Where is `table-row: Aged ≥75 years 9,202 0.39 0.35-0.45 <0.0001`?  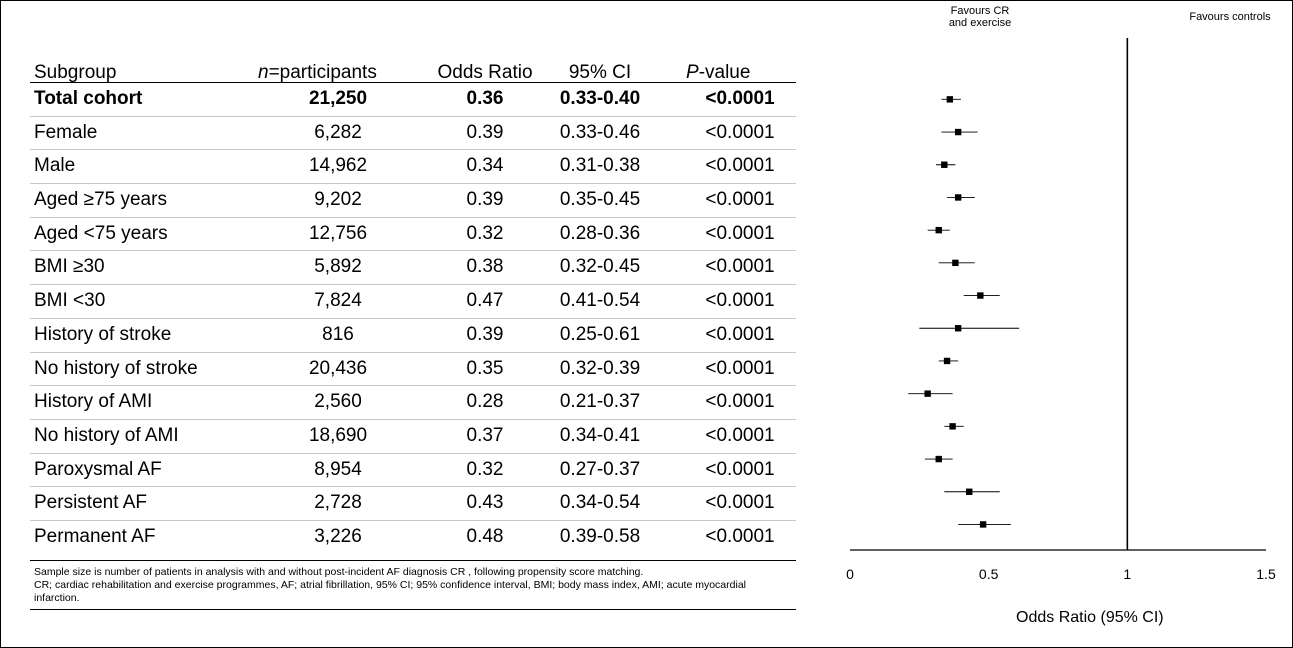 table-row: Aged ≥75 years 9,202 0.39 0.35-0.45 <0.0001 is located at coordinates (413, 200).